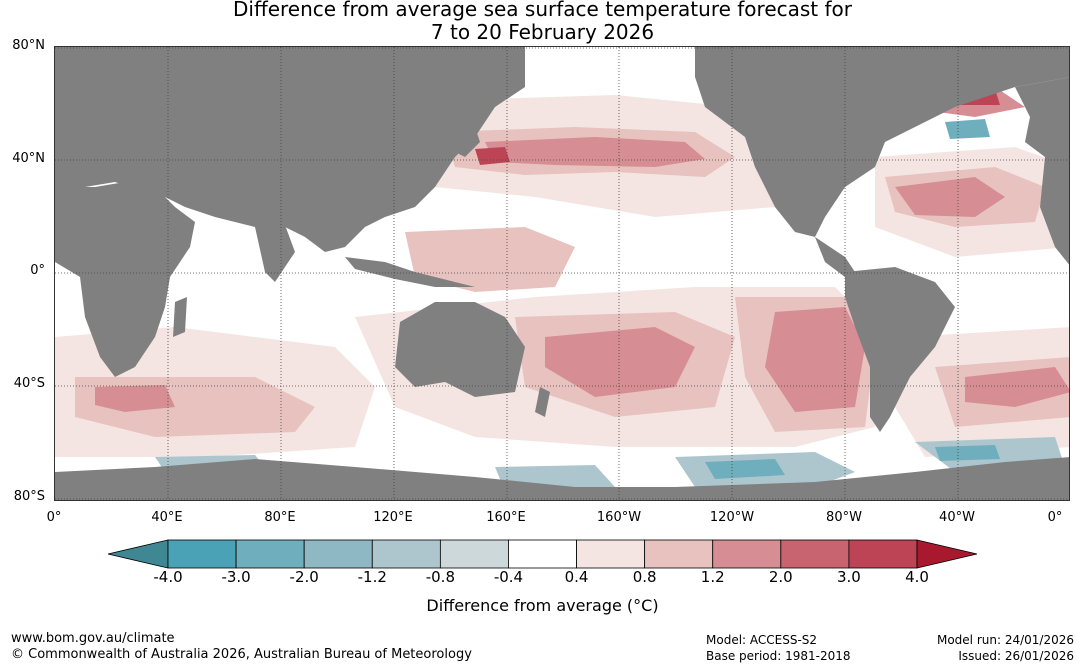  What do you see at coordinates (542, 402) in the screenshot?
I see `land-new-zealand` at bounding box center [542, 402].